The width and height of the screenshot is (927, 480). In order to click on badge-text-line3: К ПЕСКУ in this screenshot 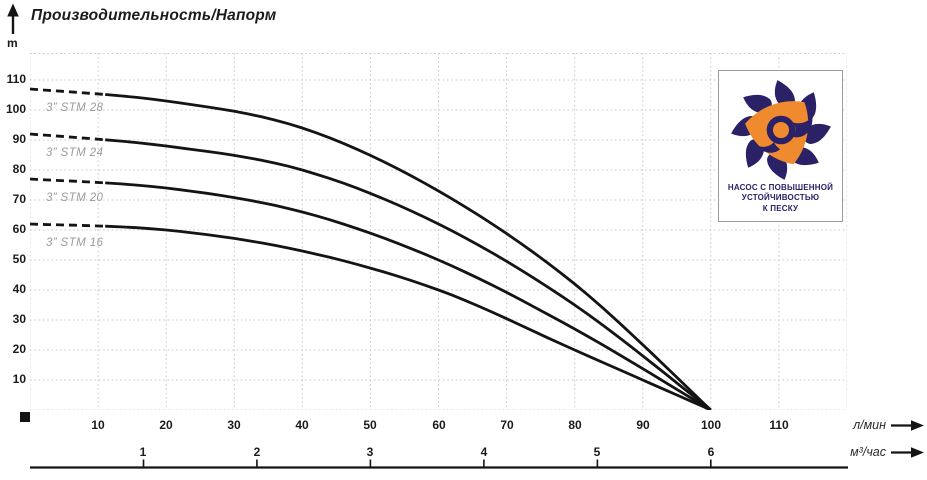, I will do `click(780, 208)`.